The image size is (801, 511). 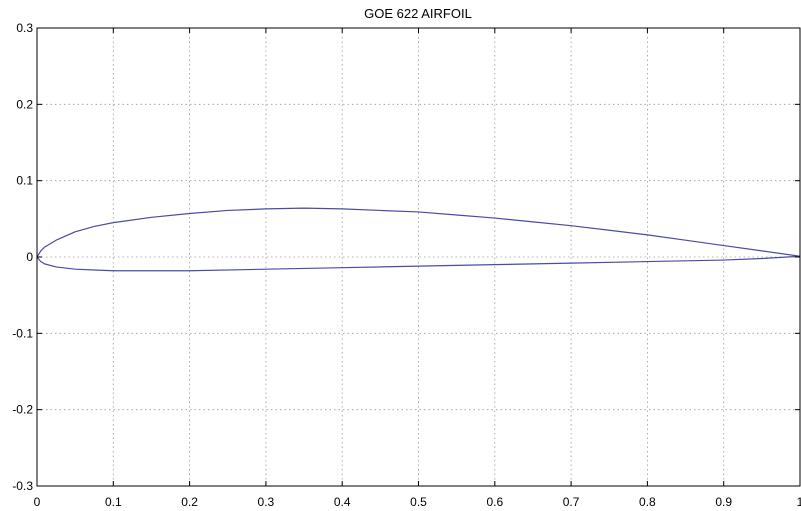 I want to click on y-tick-label: 0.1, so click(x=24, y=181).